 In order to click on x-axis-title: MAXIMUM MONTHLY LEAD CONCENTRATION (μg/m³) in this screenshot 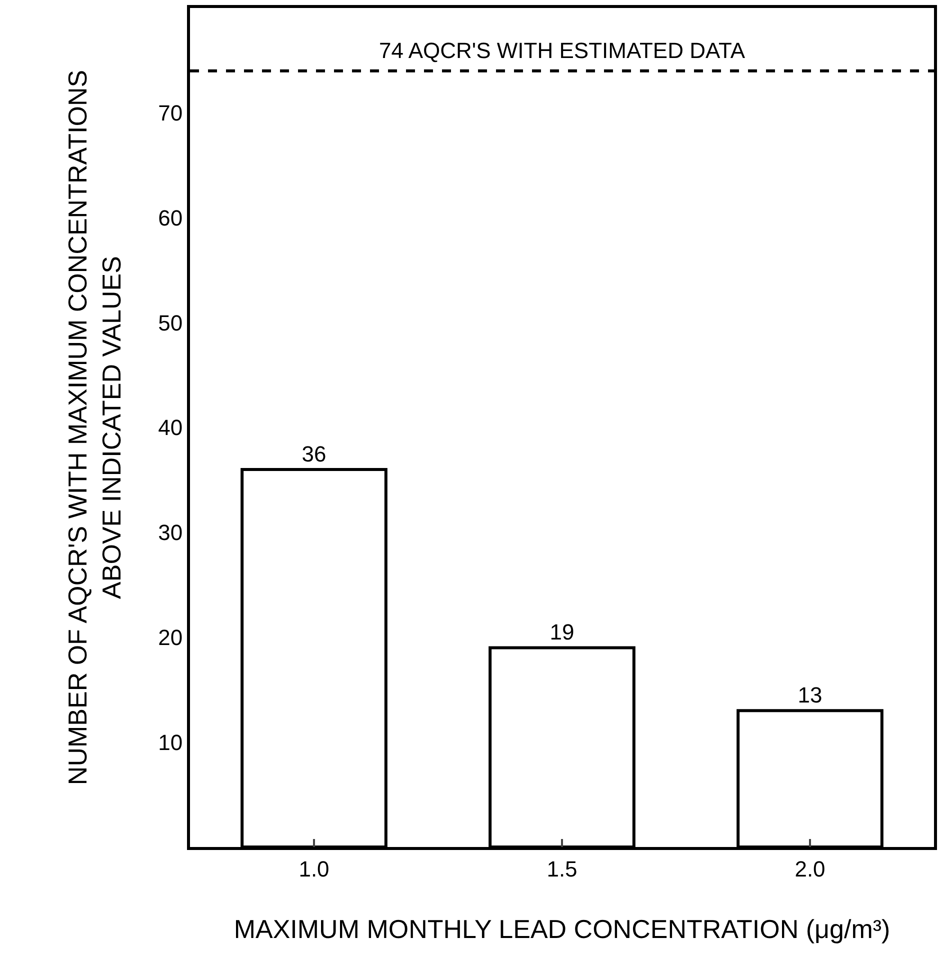, I will do `click(562, 929)`.